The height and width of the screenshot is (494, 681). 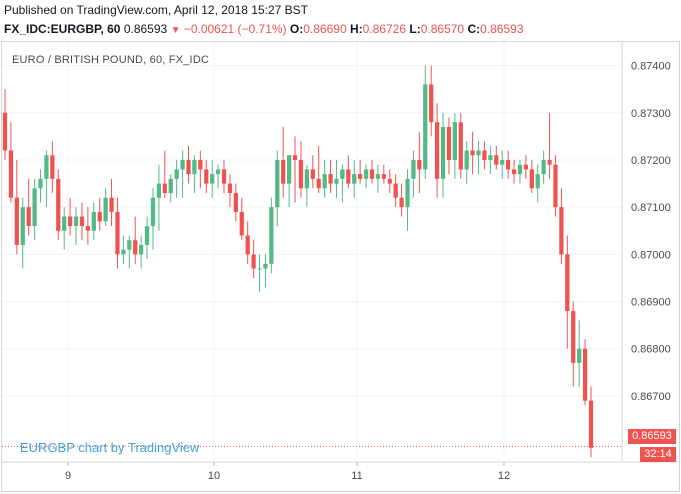 What do you see at coordinates (651, 303) in the screenshot?
I see `y-tick-label: 0.86900` at bounding box center [651, 303].